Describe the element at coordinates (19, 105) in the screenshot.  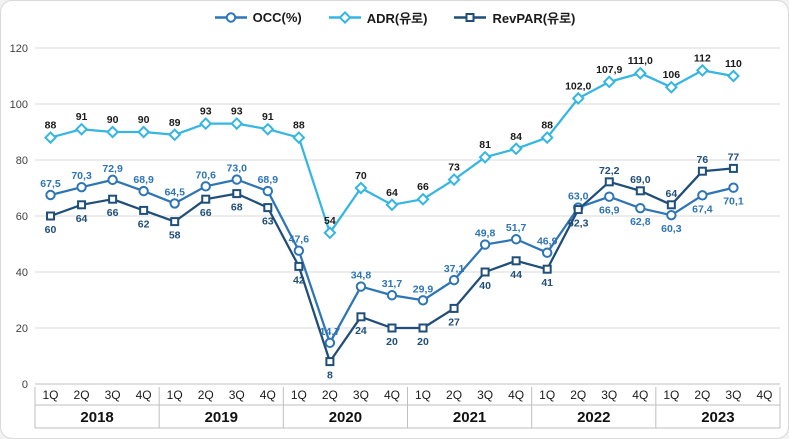
I see `y-tick-label: 100` at that location.